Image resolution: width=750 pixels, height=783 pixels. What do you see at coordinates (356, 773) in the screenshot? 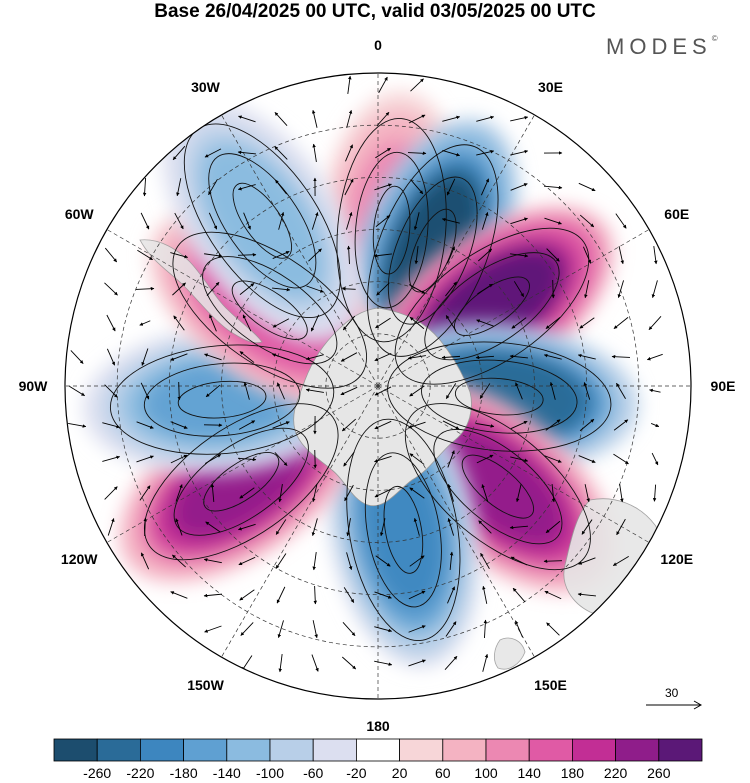
I see `colorbar-tick-label: -20` at bounding box center [356, 773].